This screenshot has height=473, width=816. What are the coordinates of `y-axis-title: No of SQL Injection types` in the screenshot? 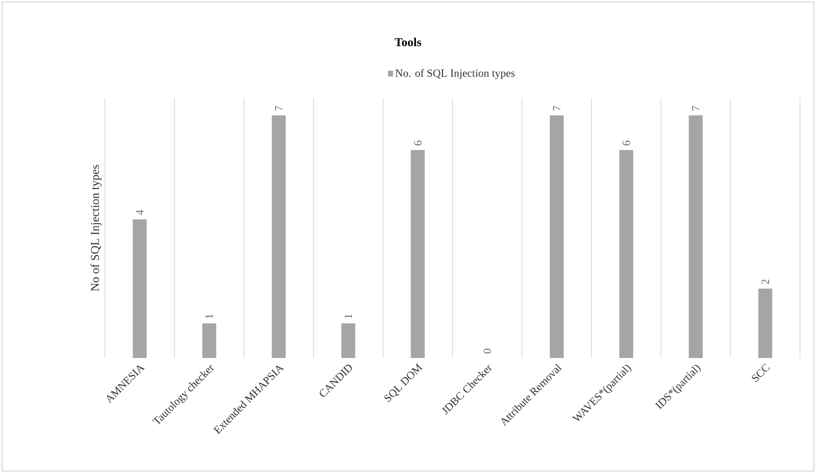 It's located at (96, 228).